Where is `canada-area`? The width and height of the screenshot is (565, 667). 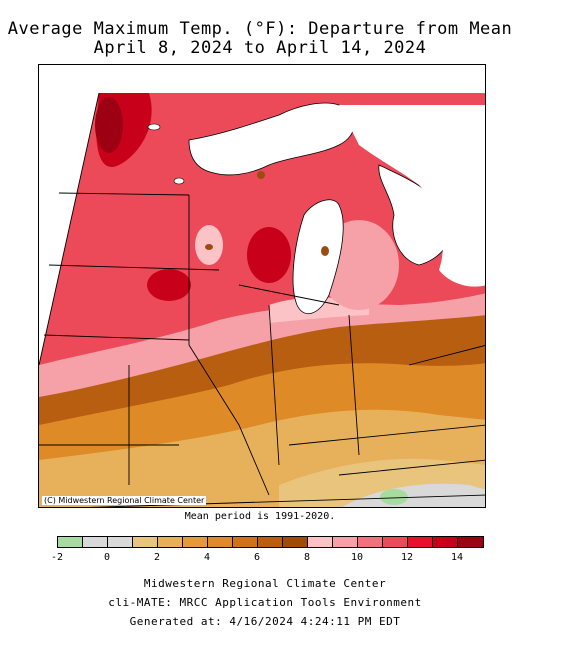
canada-area is located at coordinates (412, 196).